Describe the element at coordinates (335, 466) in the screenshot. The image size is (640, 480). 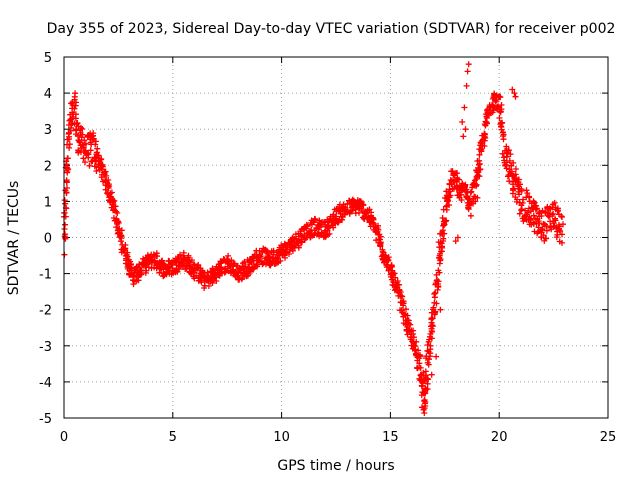
I see `x-axis-label: GPS time / hours` at that location.